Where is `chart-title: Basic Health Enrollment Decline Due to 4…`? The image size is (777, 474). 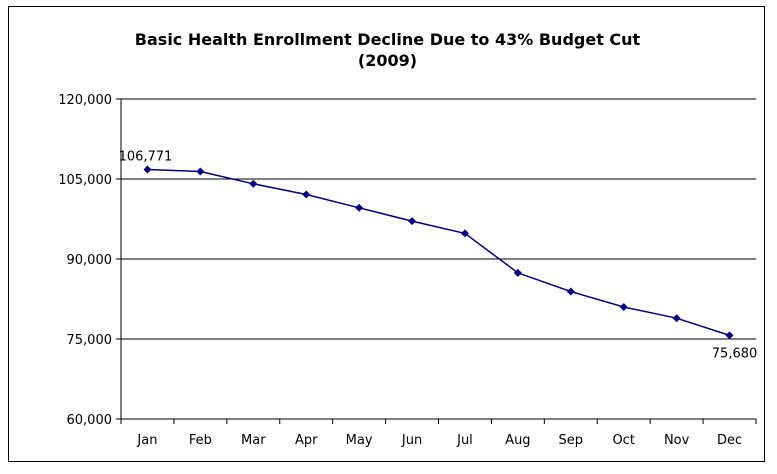 chart-title: Basic Health Enrollment Decline Due to 4… is located at coordinates (387, 50).